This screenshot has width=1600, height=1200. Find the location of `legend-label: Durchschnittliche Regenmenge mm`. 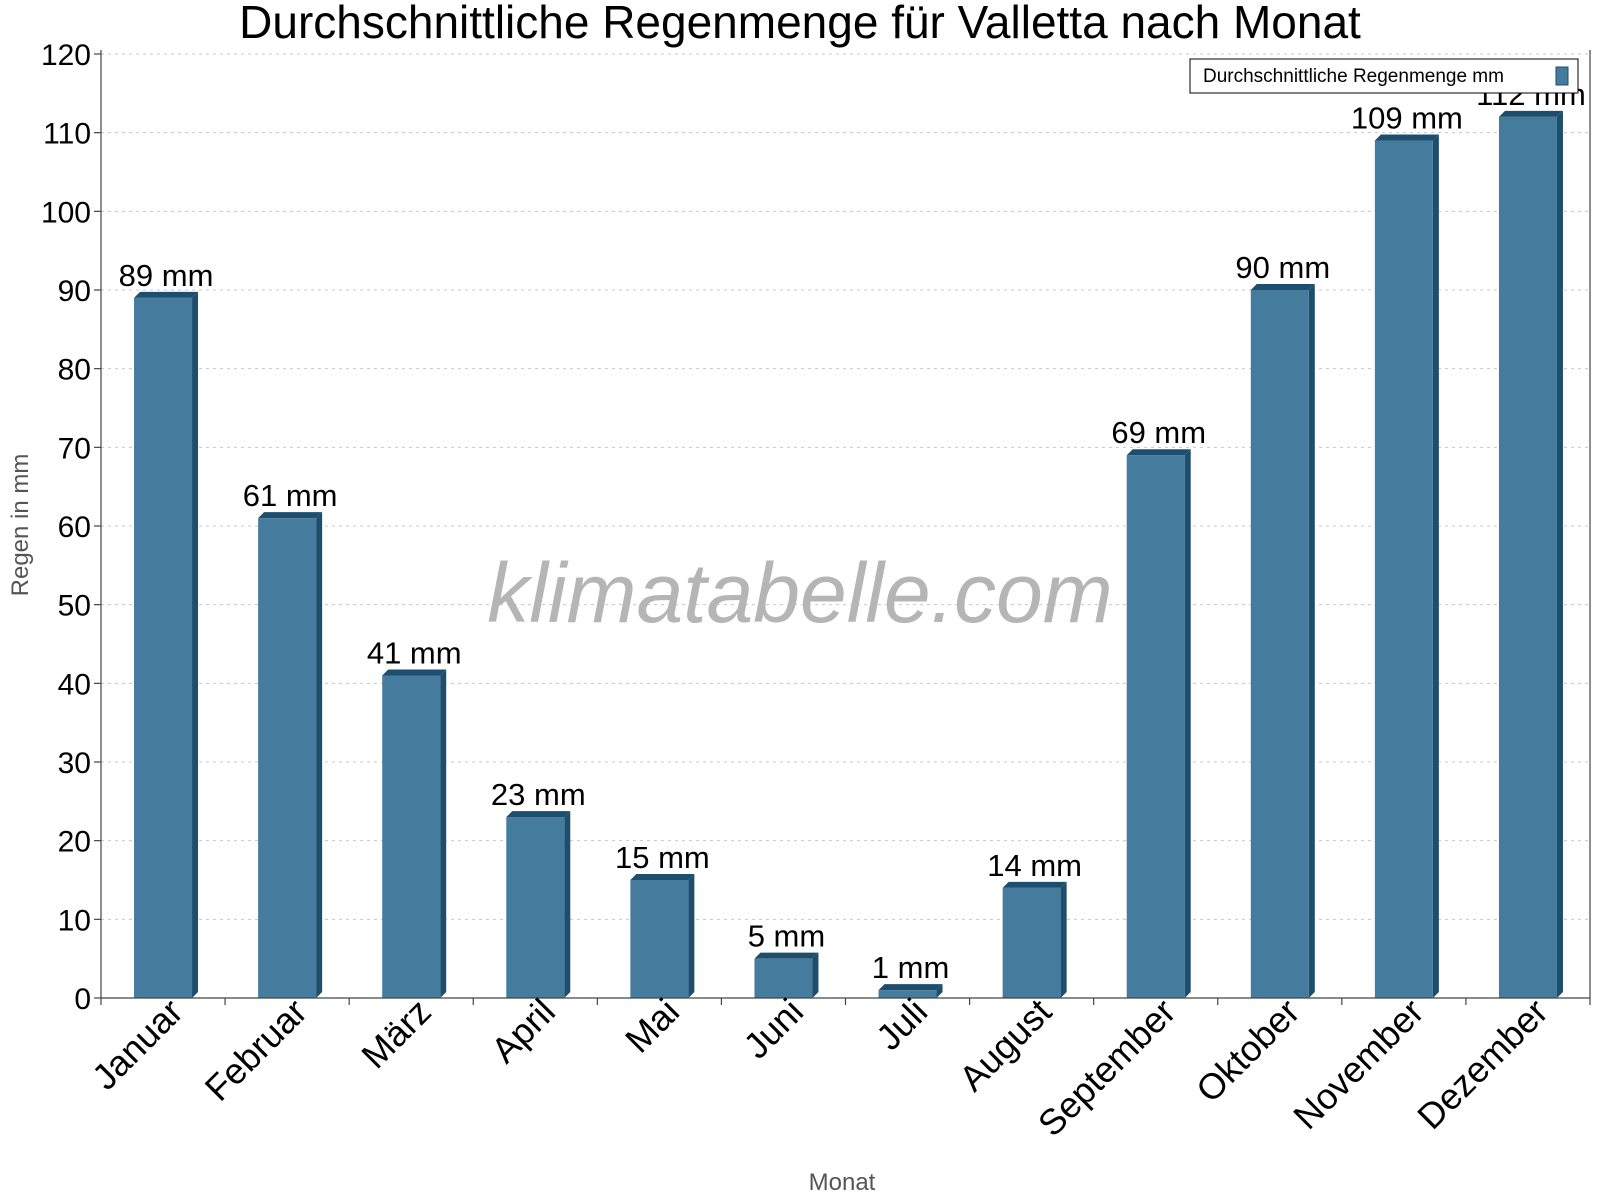

legend-label: Durchschnittliche Regenmenge mm is located at coordinates (1353, 76).